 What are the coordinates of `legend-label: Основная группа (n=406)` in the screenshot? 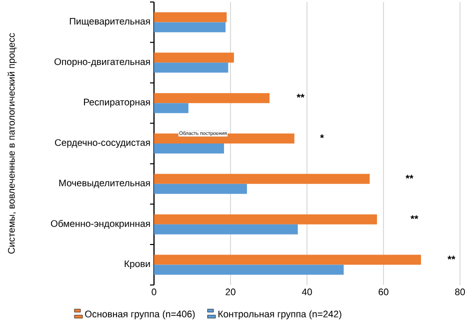 It's located at (140, 315).